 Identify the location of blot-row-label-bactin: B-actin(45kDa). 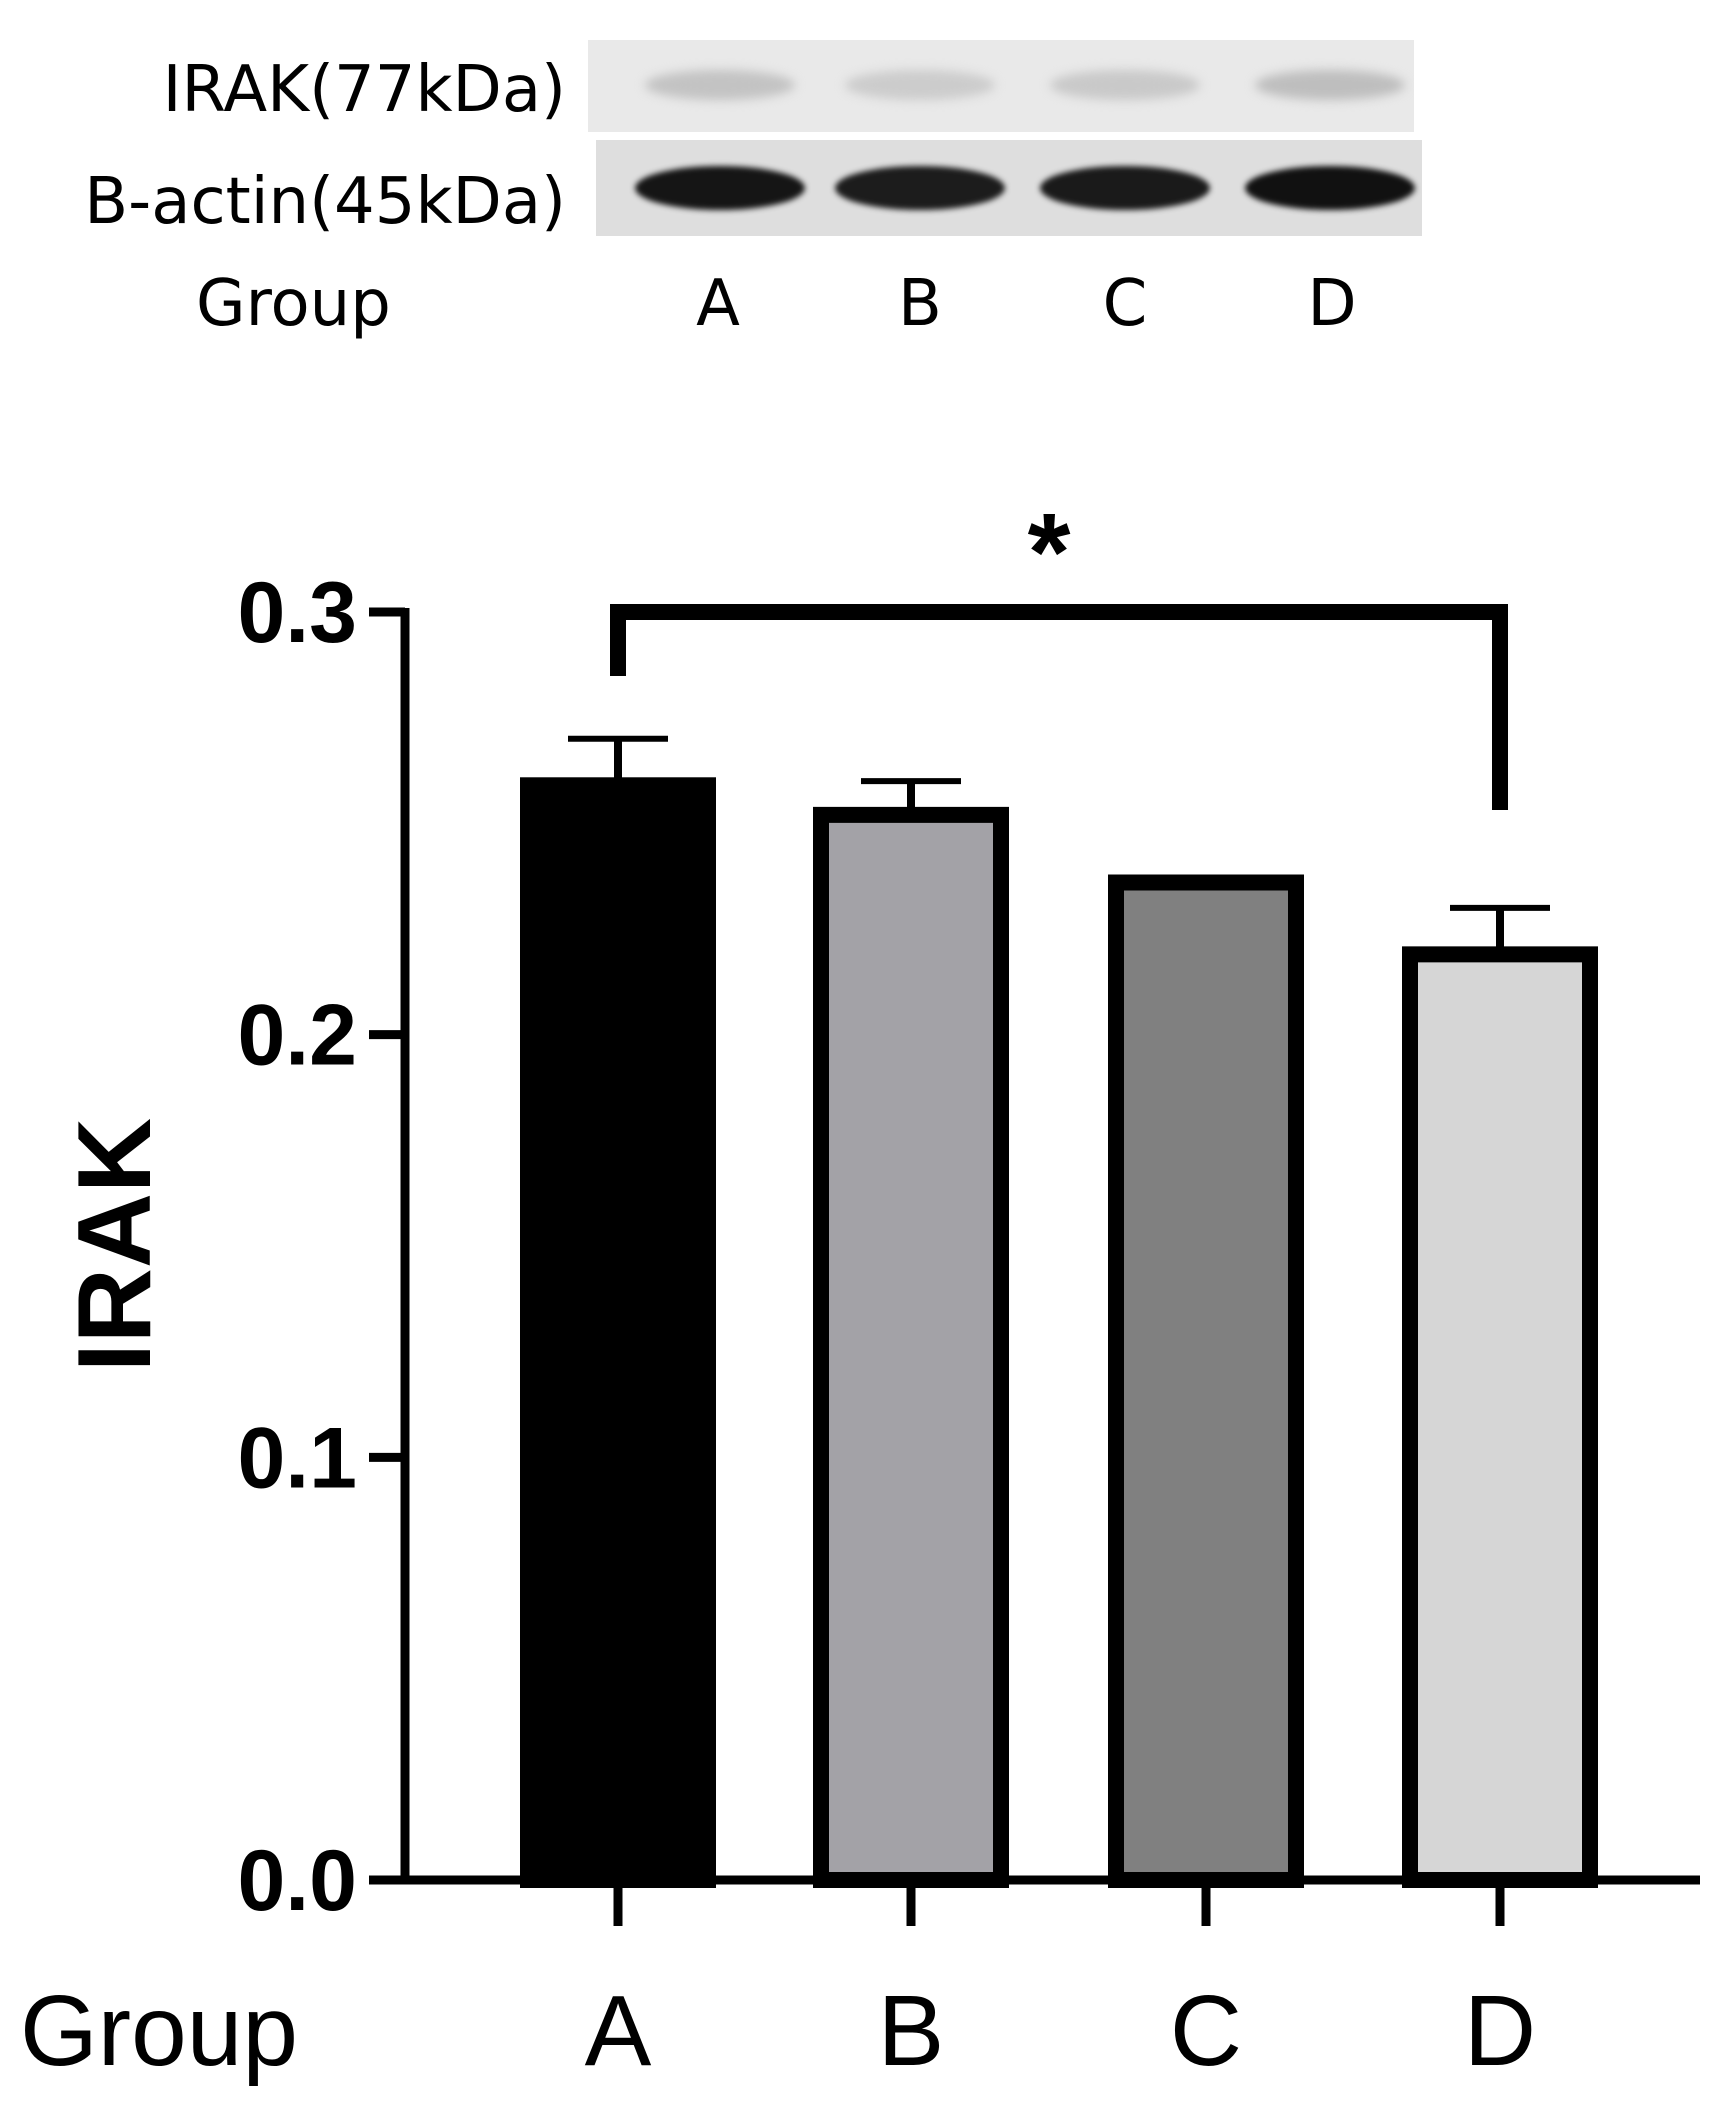
(325, 202).